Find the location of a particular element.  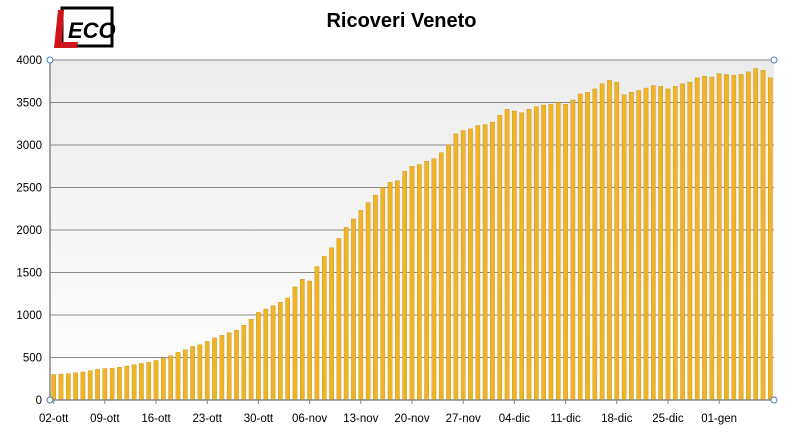

y-tick-label: 500 is located at coordinates (32, 359).